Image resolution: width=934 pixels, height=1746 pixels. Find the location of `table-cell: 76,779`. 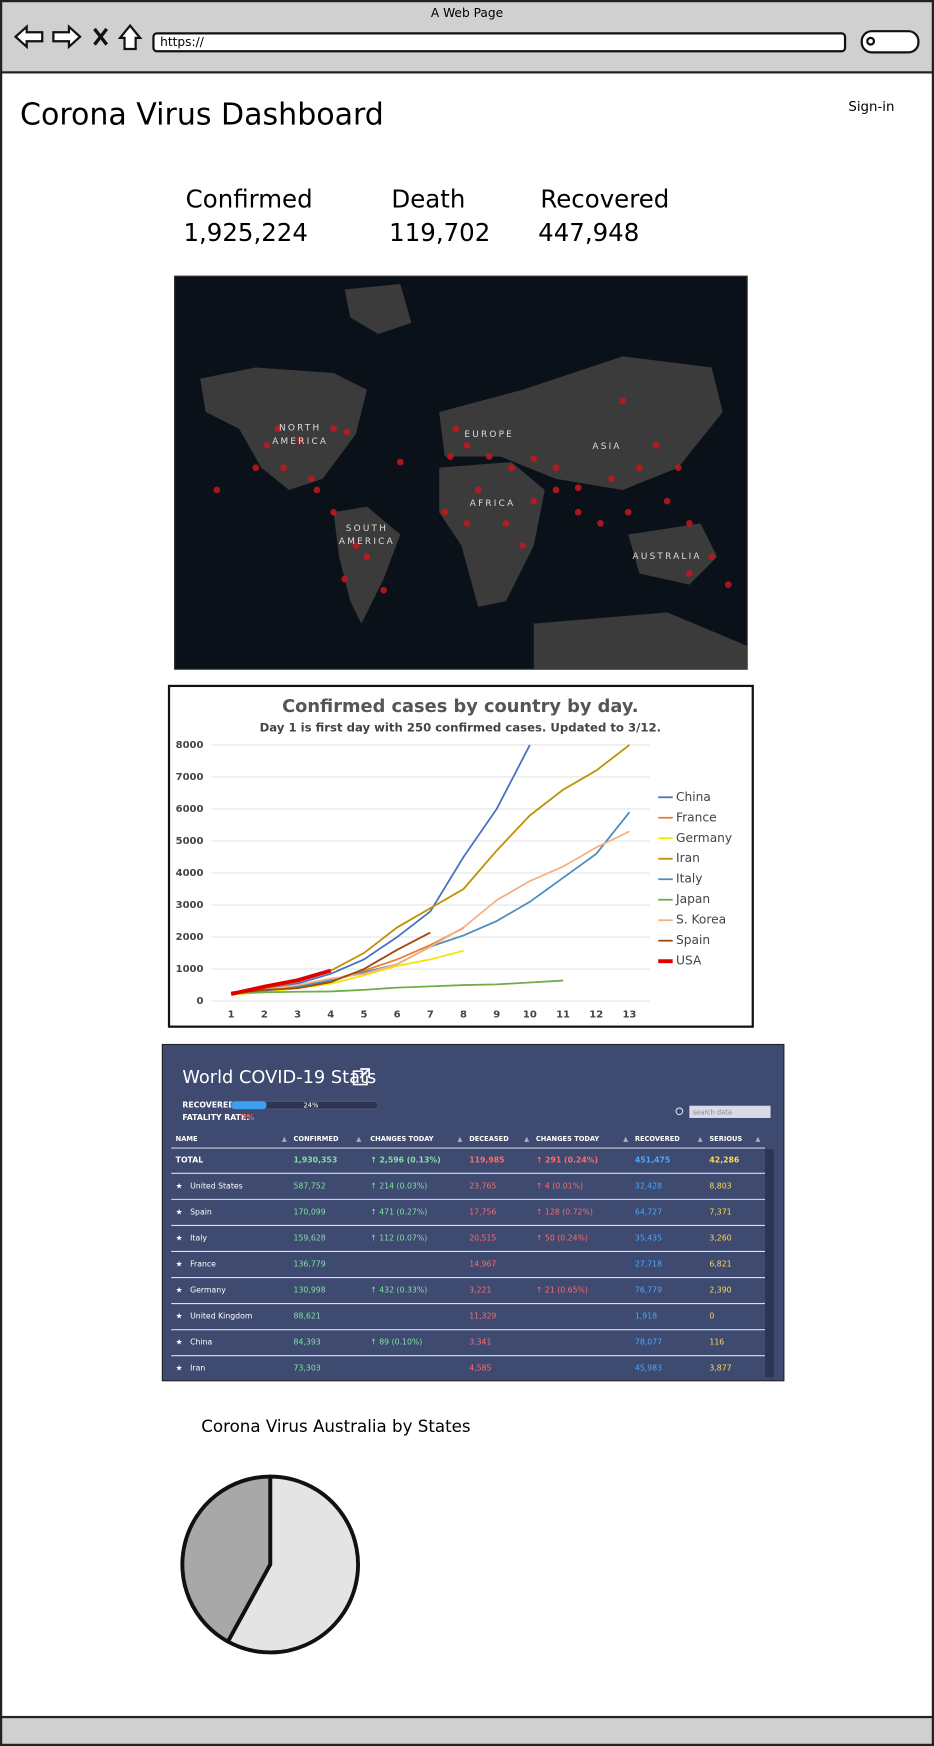

table-cell: 76,779 is located at coordinates (648, 1290).